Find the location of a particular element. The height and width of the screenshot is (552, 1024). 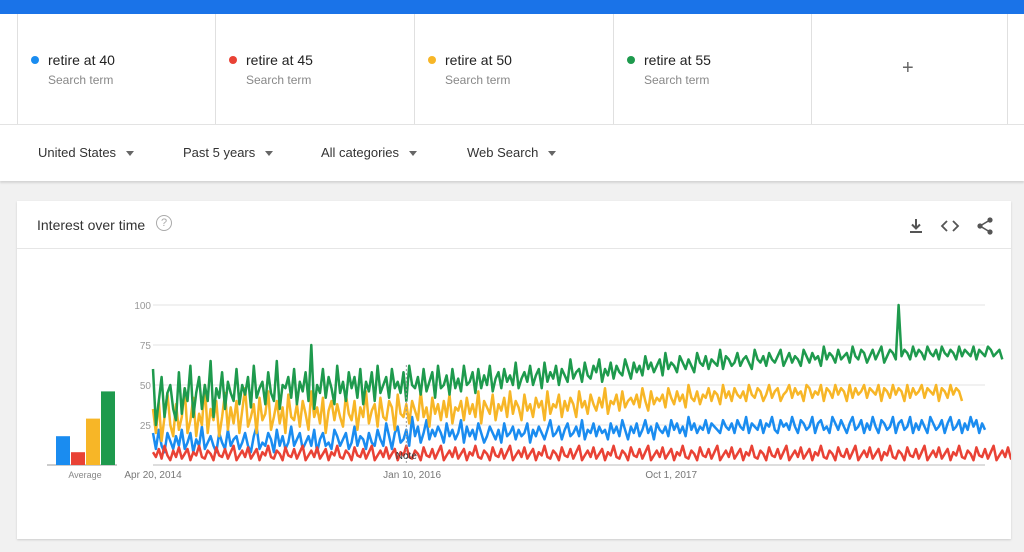

time-range-value: Past 5 years is located at coordinates (219, 152).